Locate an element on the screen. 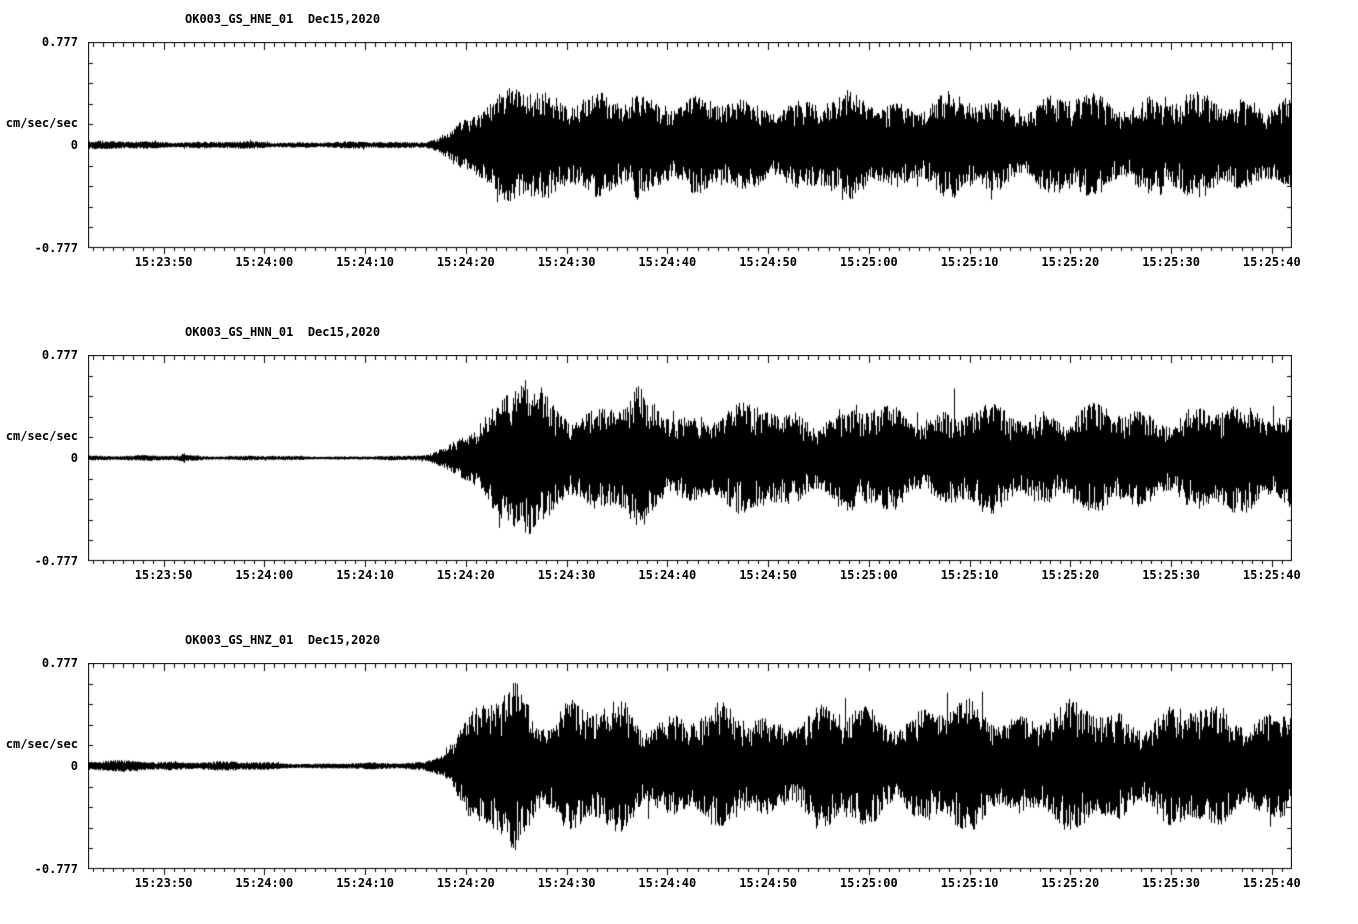  trace-title: OK003_GS_HNN_01 Dec15,2020 is located at coordinates (283, 332).